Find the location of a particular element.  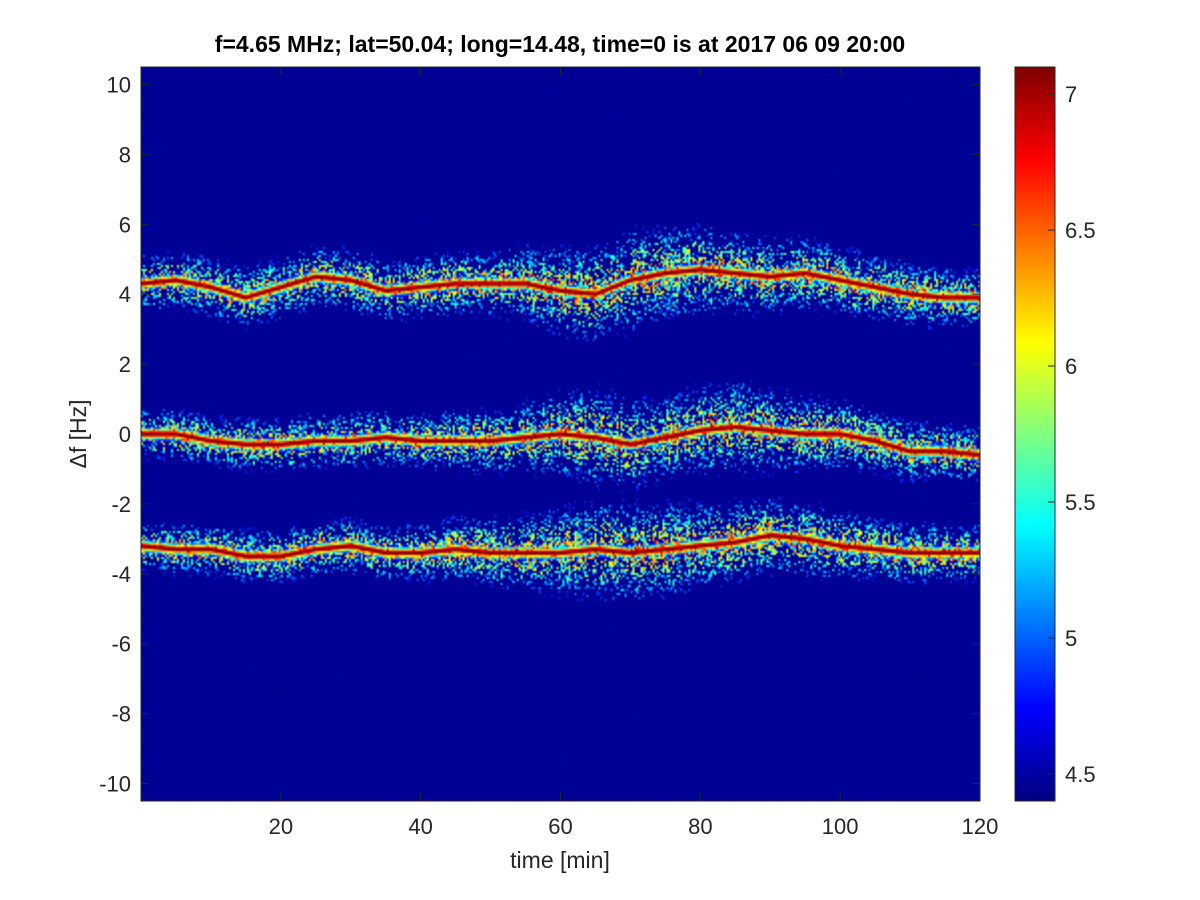

x-tick-label: 20 is located at coordinates (281, 826).